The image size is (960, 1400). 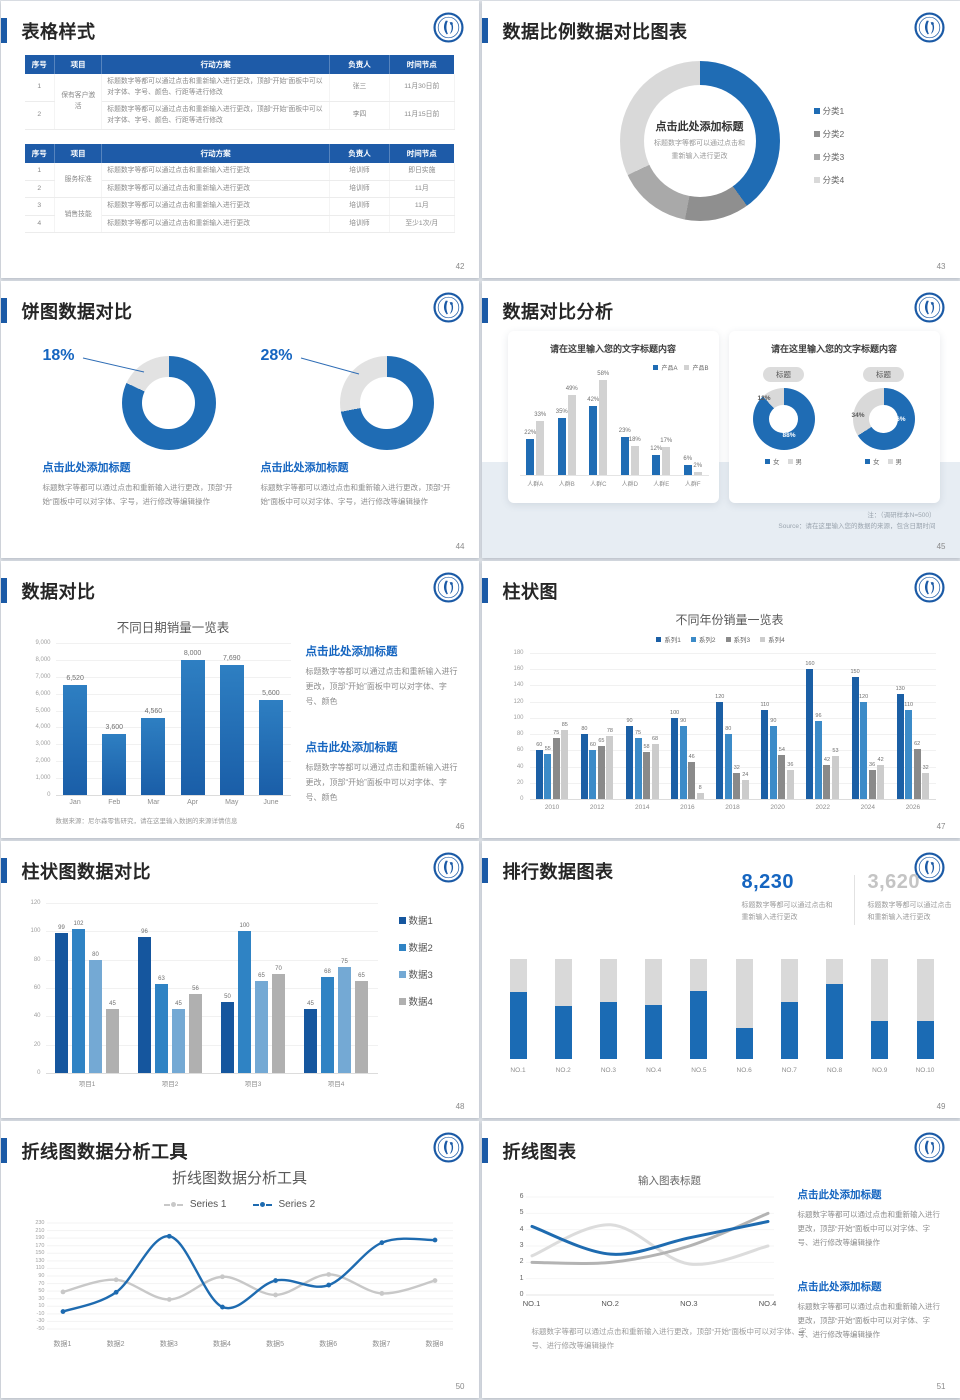 What do you see at coordinates (261, 975) in the screenshot?
I see `bar-value-label: 65` at bounding box center [261, 975].